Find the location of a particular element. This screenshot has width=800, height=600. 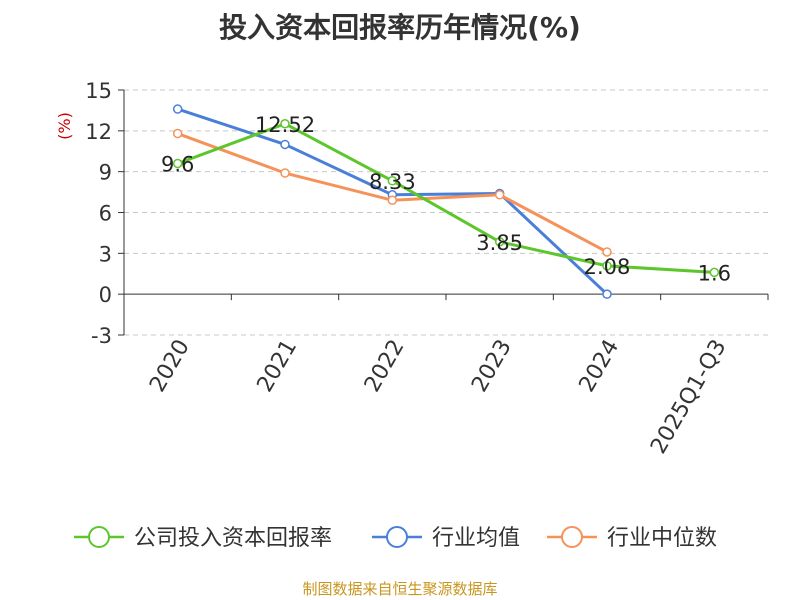

data-label: 9.6 is located at coordinates (177, 165).